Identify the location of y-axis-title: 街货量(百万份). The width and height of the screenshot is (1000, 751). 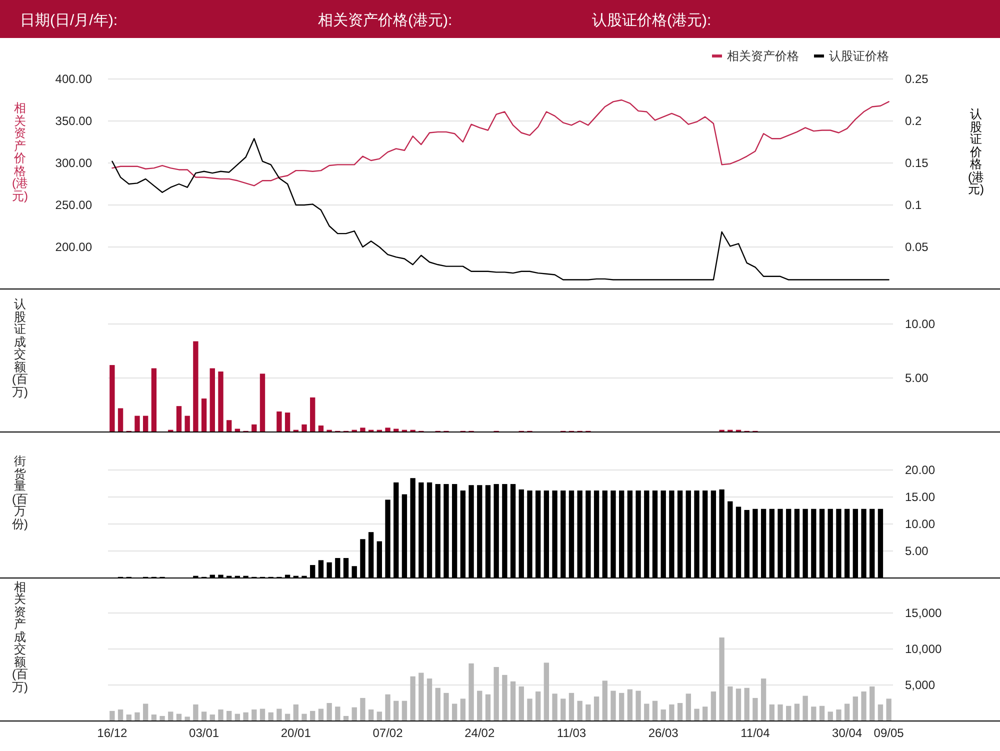
(20, 492).